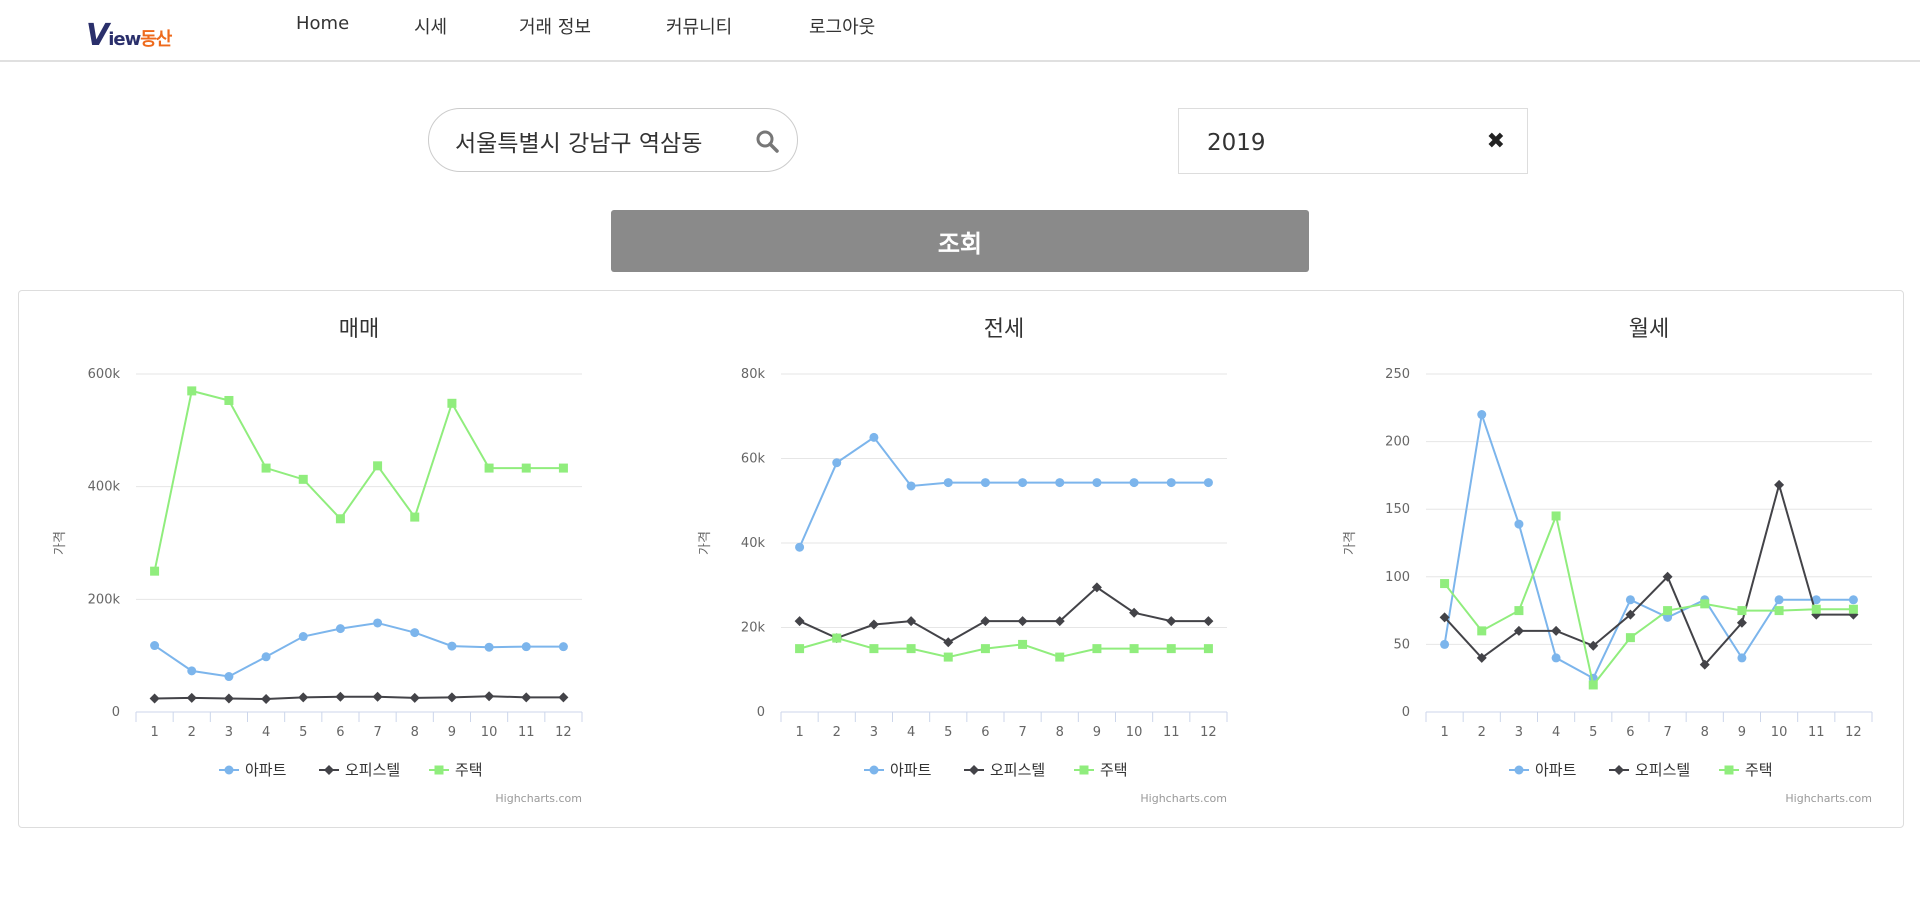 This screenshot has width=1920, height=899. Describe the element at coordinates (1004, 770) in the screenshot. I see `chart-jeonse-legend-item: 오피스텔` at that location.